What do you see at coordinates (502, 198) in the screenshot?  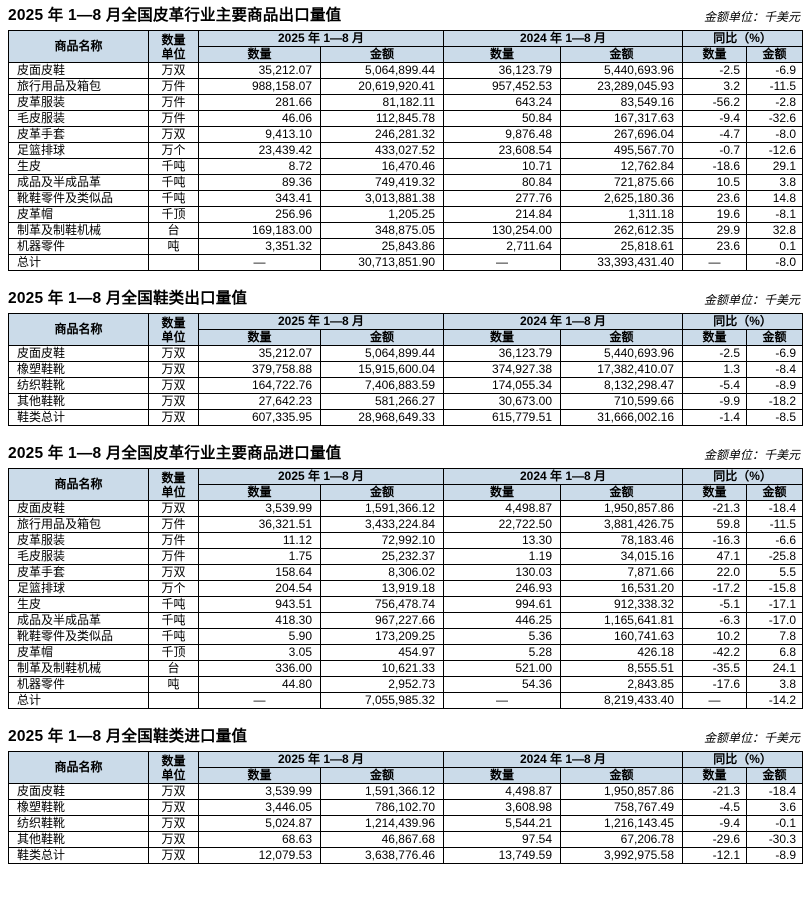 I see `qty-2024-cell: 277.76` at bounding box center [502, 198].